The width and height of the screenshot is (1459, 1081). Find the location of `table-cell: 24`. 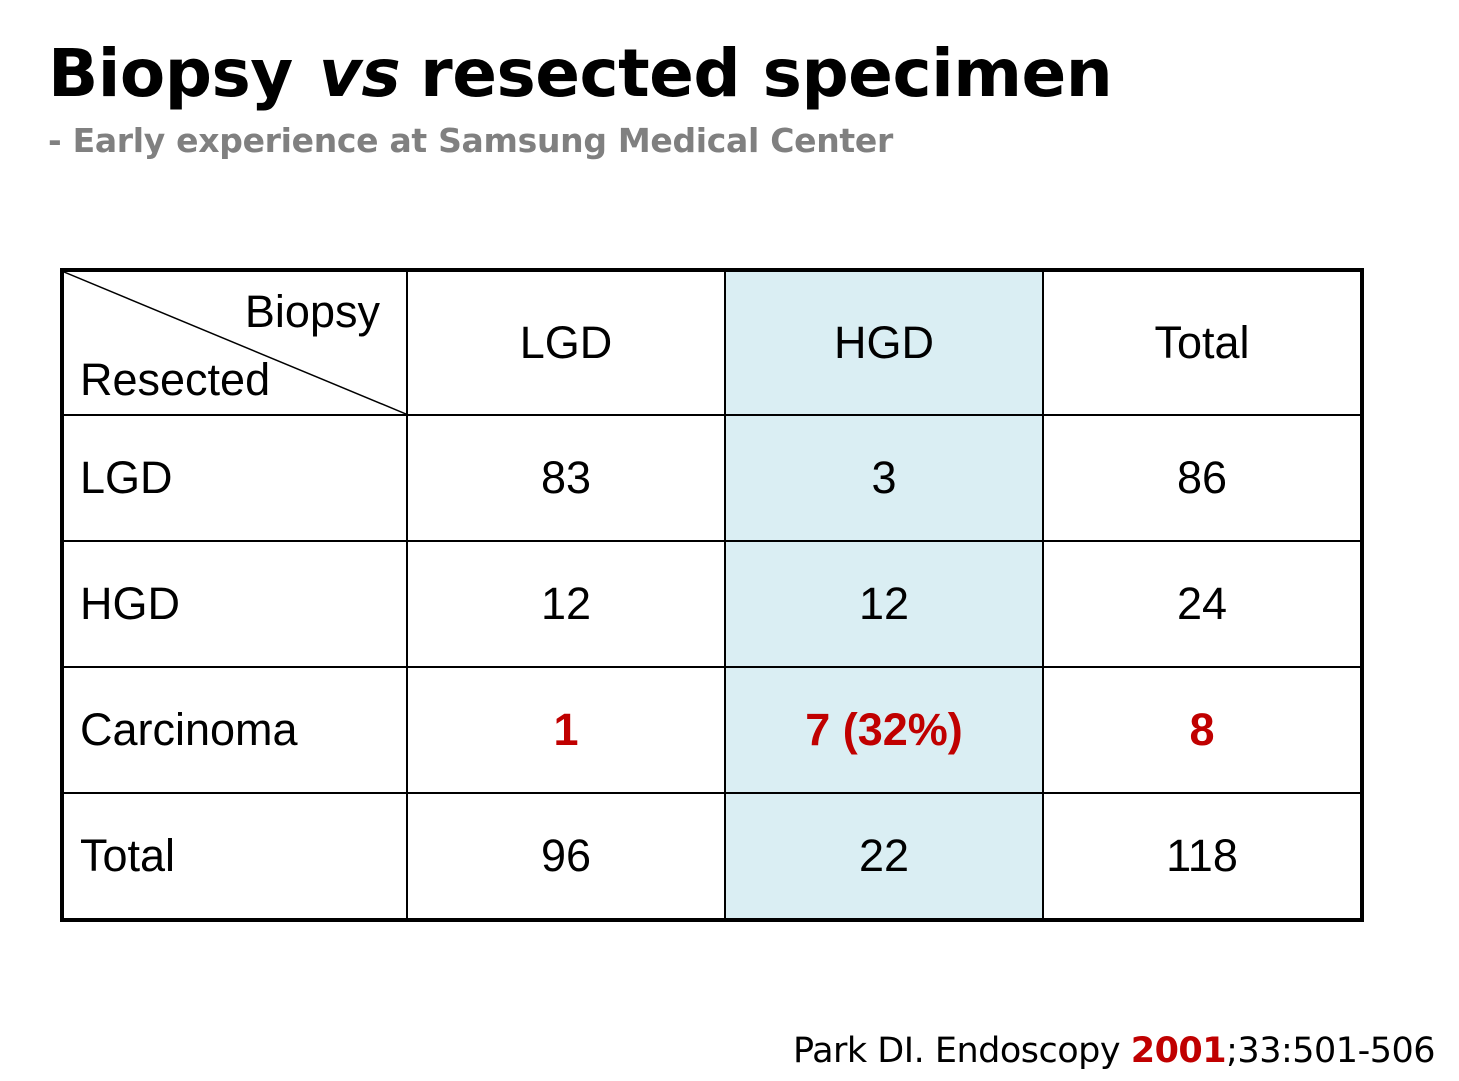

table-cell: 24 is located at coordinates (1202, 604).